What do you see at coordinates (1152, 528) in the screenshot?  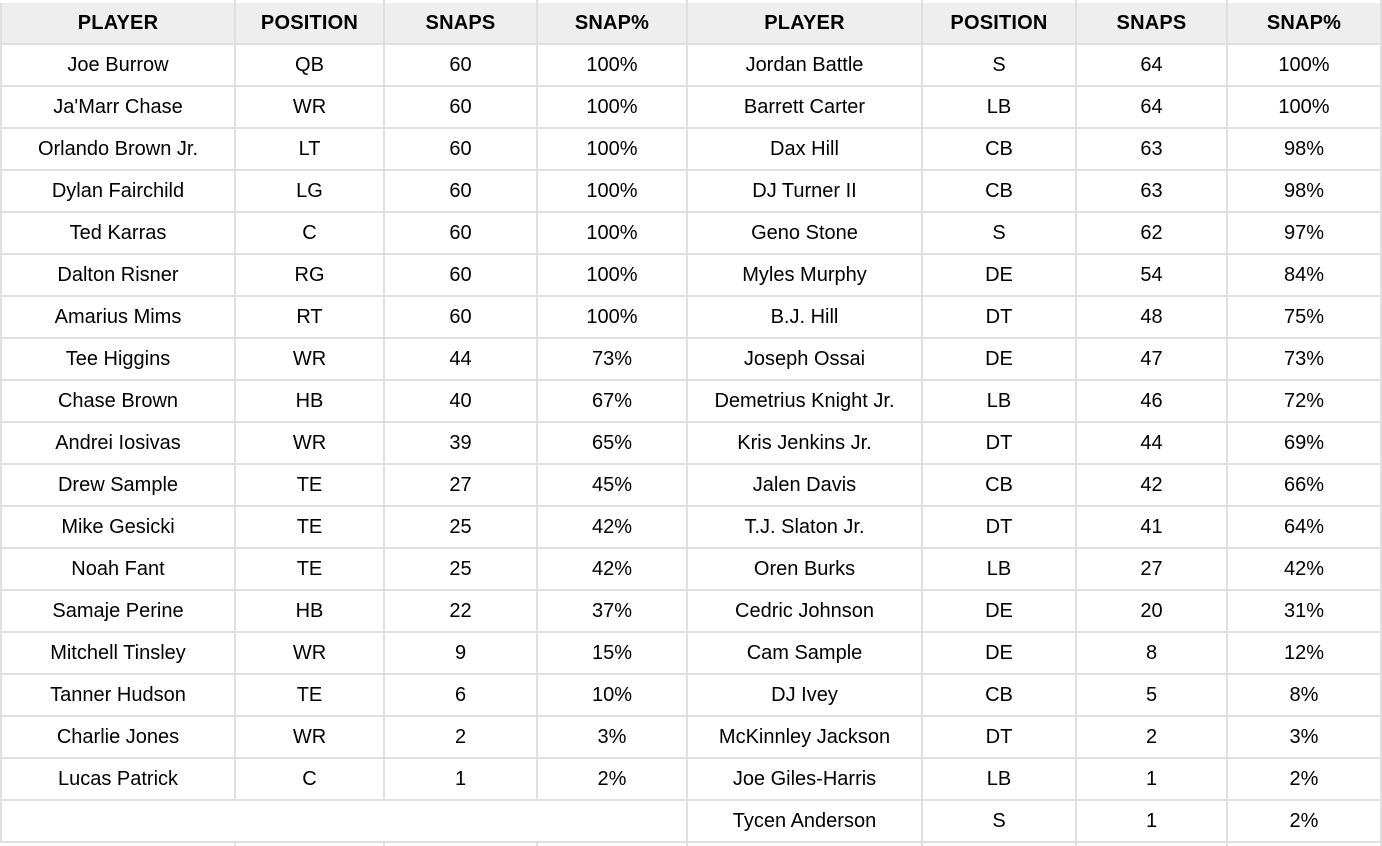 I see `cell-defense-snaps: 41` at bounding box center [1152, 528].